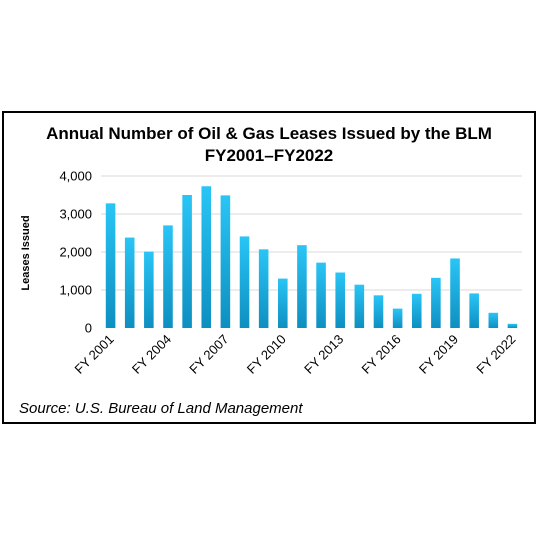  I want to click on bar-fy-2008, so click(244, 282).